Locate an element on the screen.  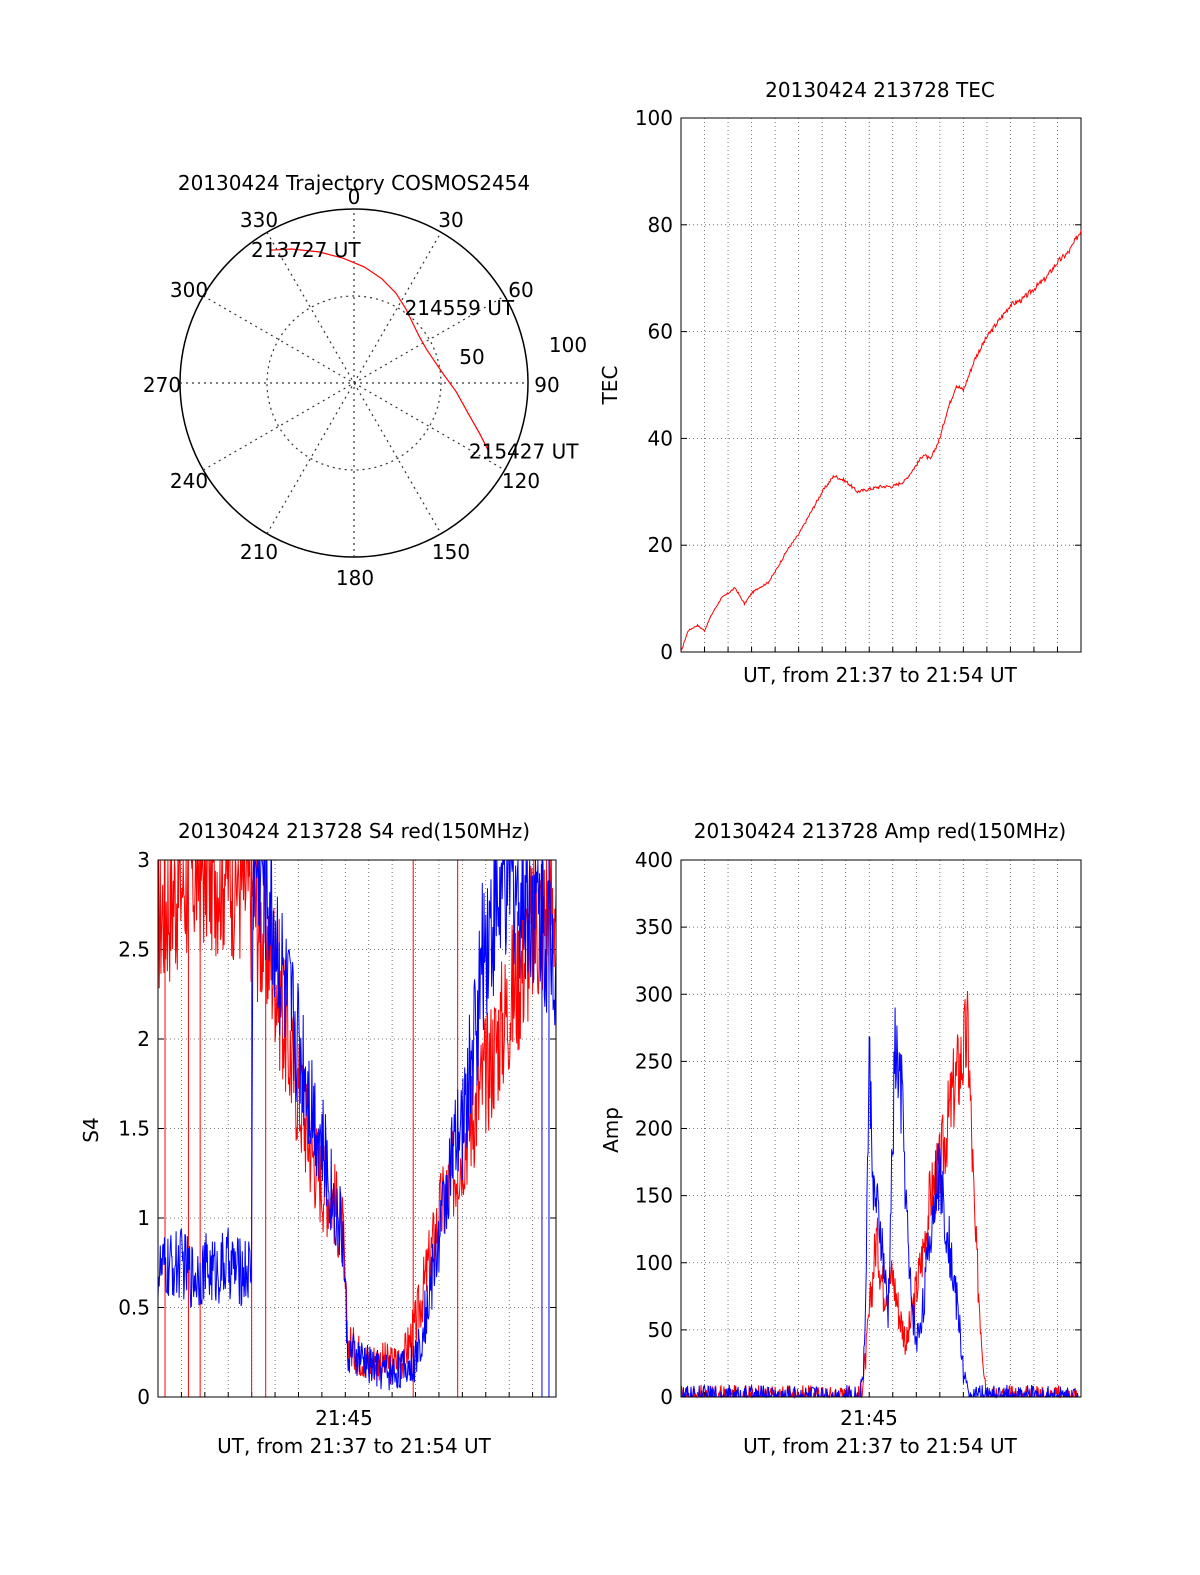
y-tick-label-4: 2 is located at coordinates (143, 1039).